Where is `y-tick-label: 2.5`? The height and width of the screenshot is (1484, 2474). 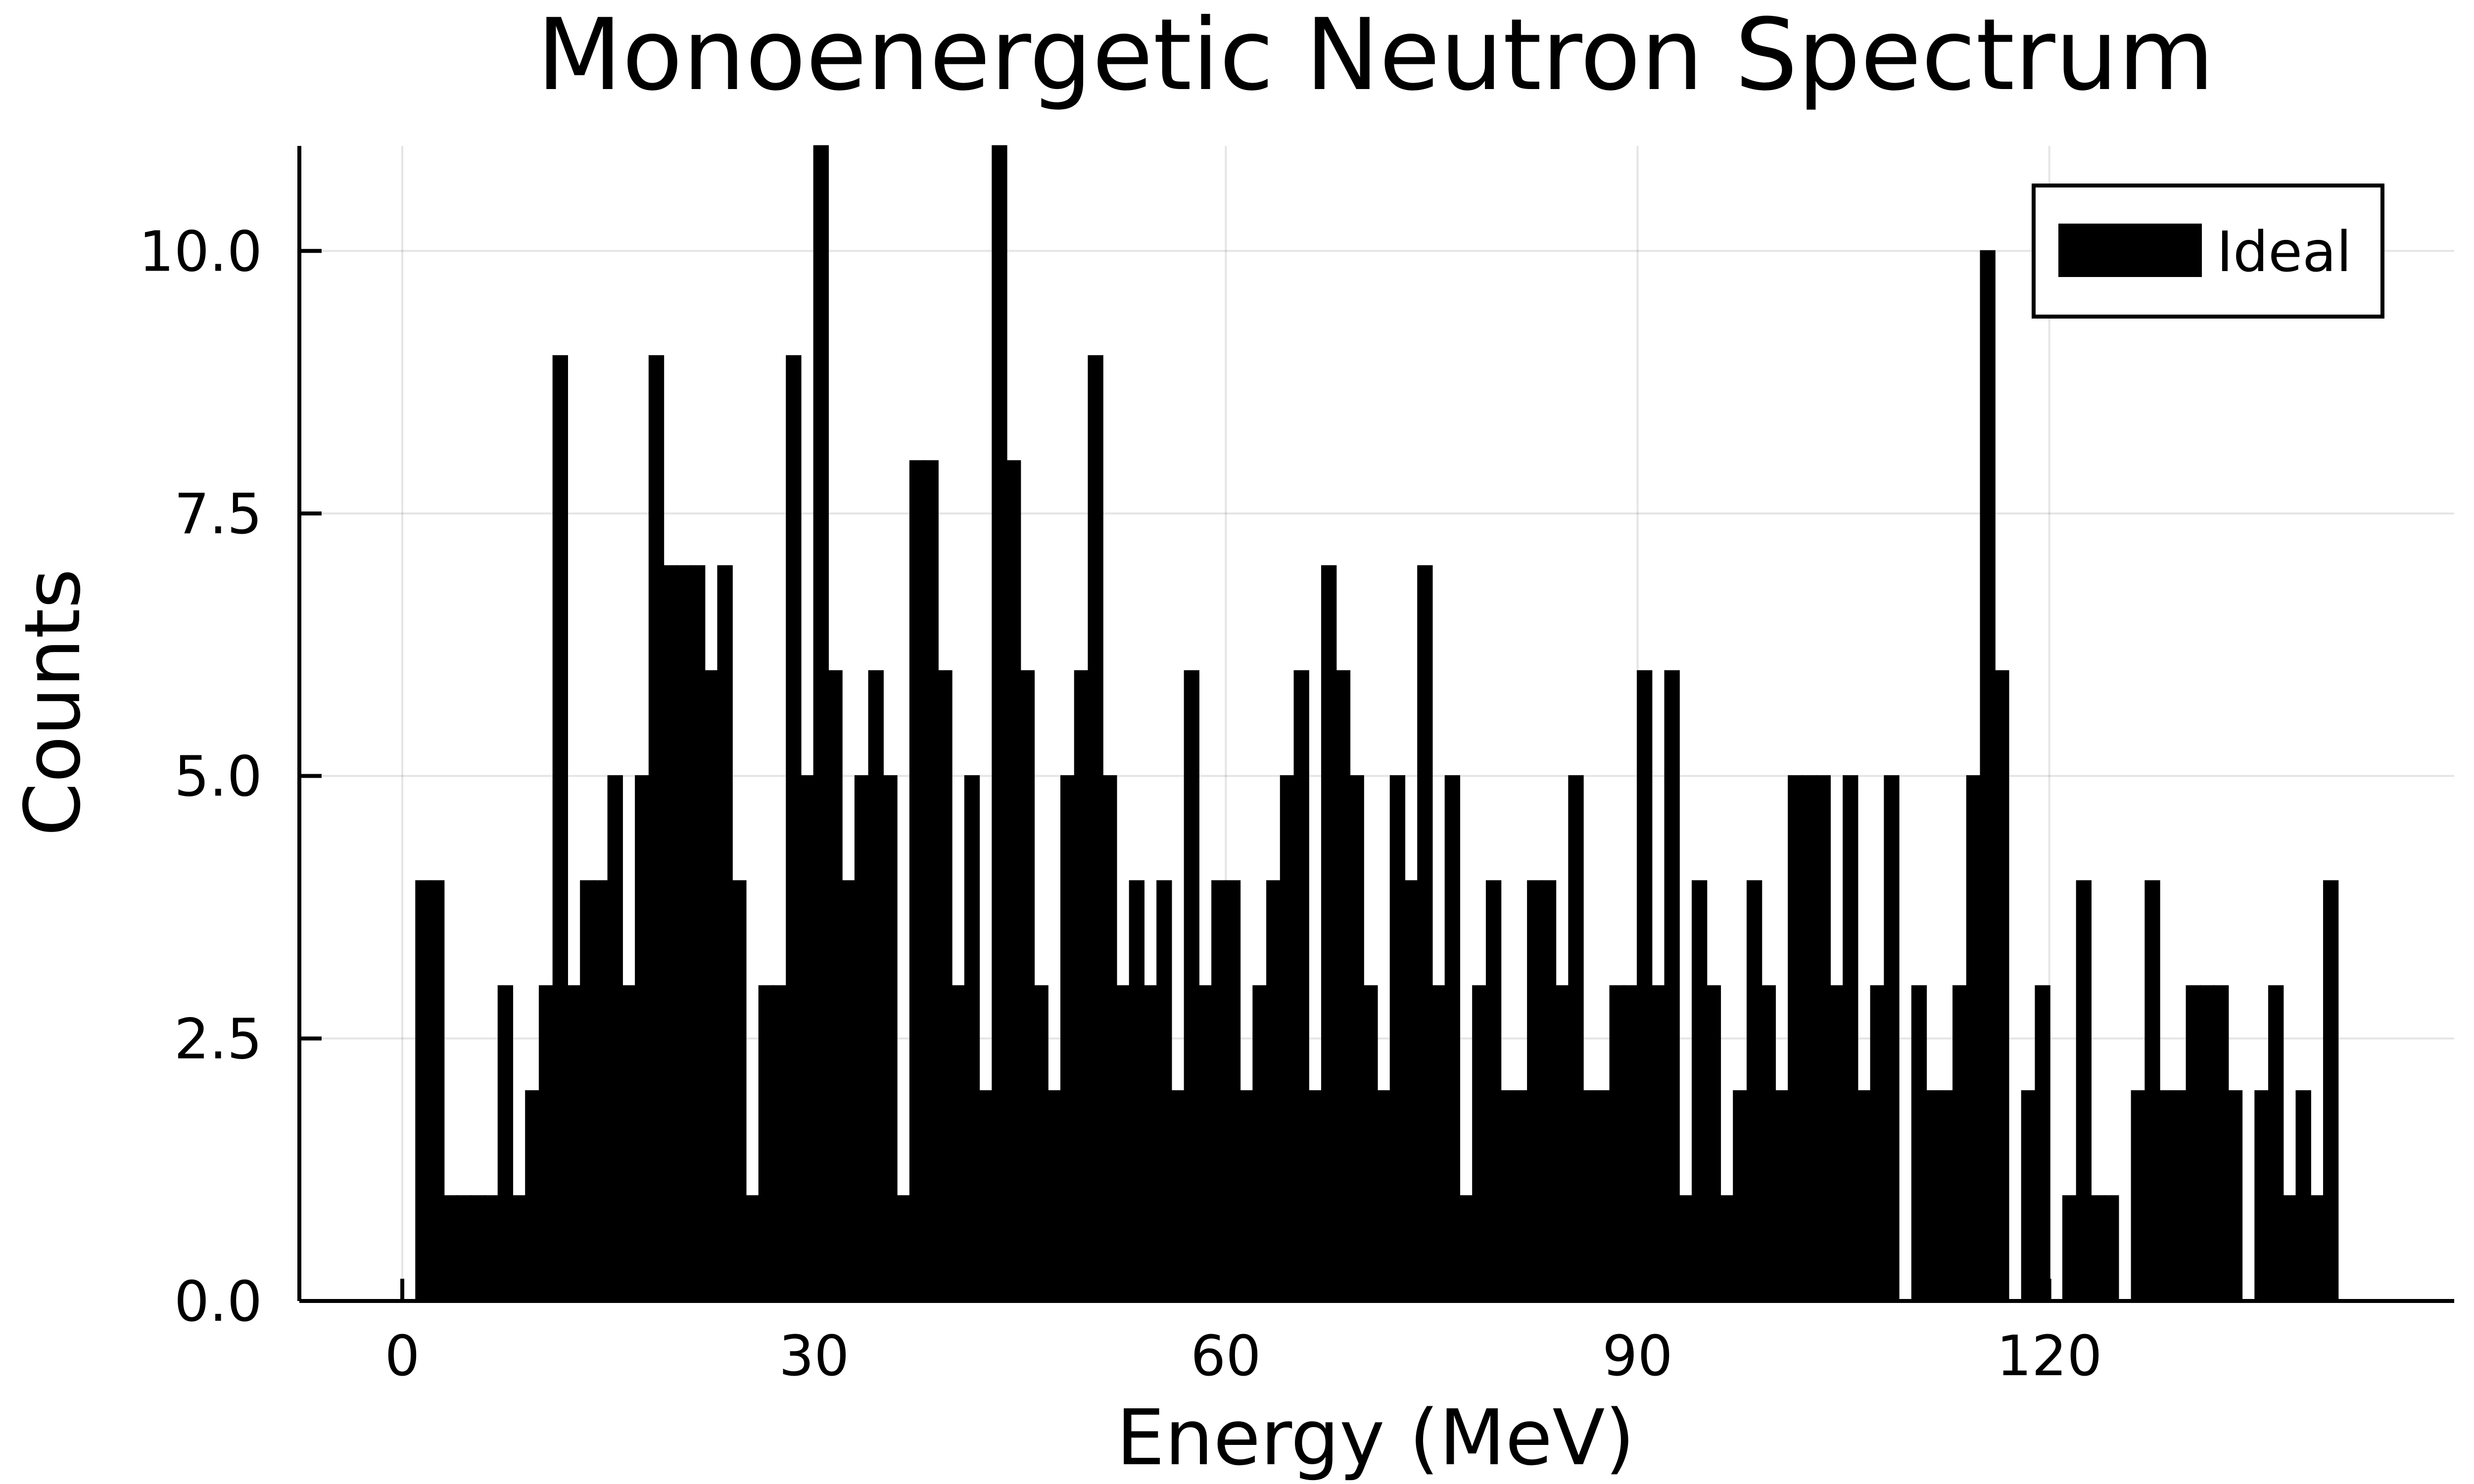
y-tick-label: 2.5 is located at coordinates (218, 1039).